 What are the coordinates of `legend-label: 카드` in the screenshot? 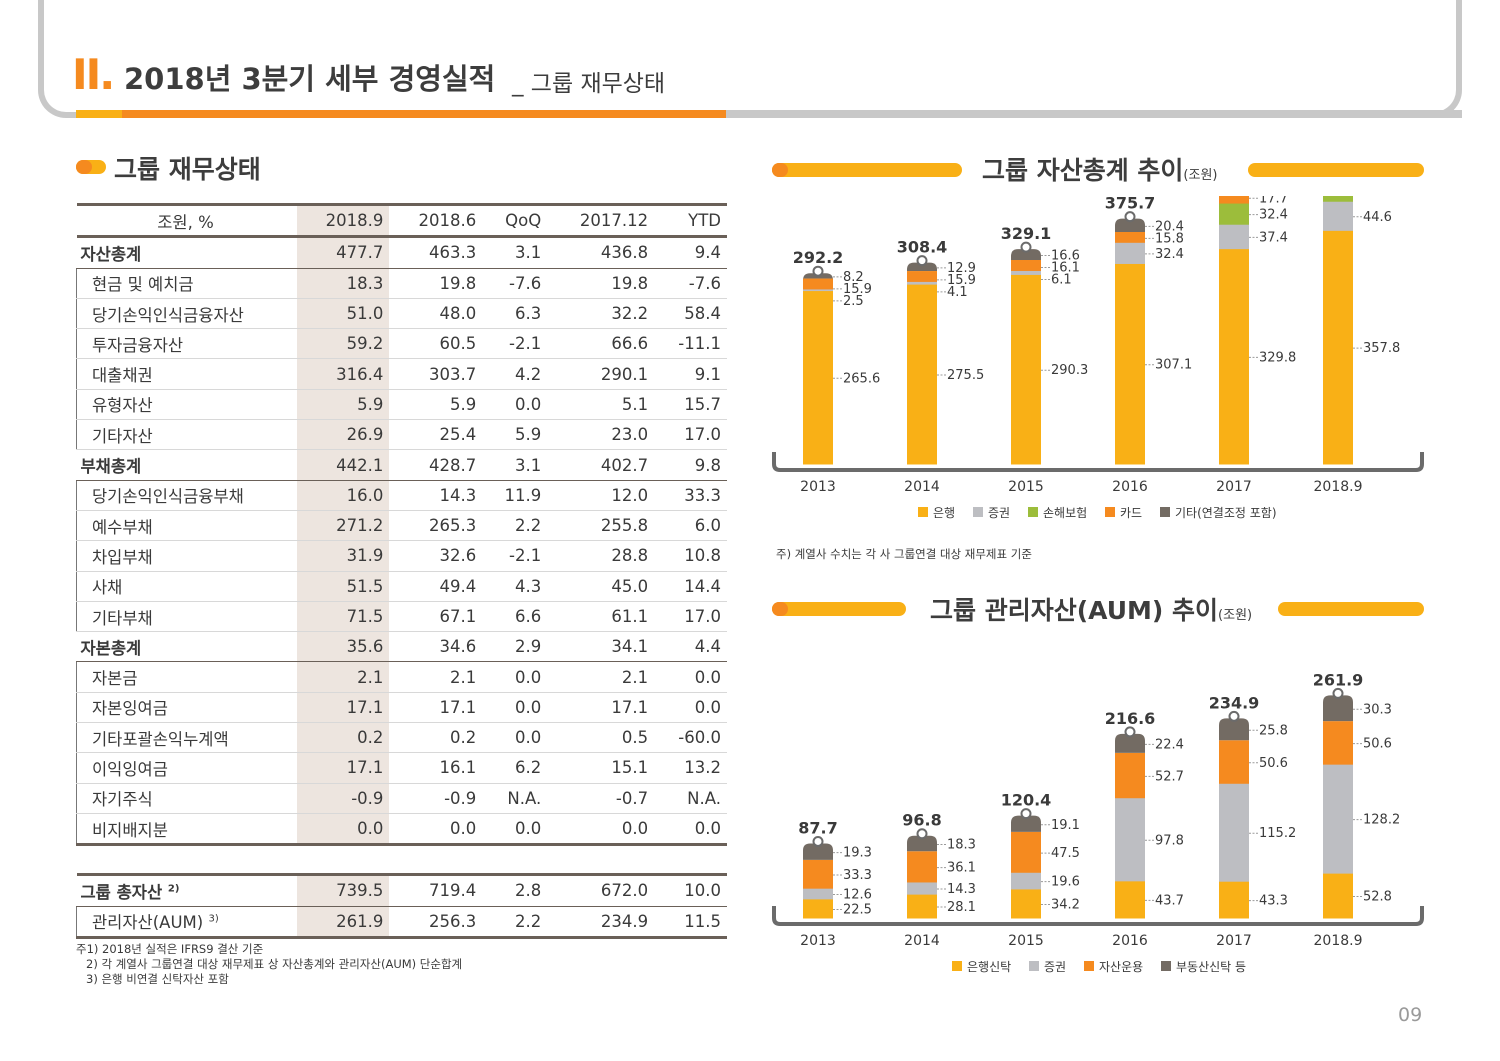 It's located at (1131, 513).